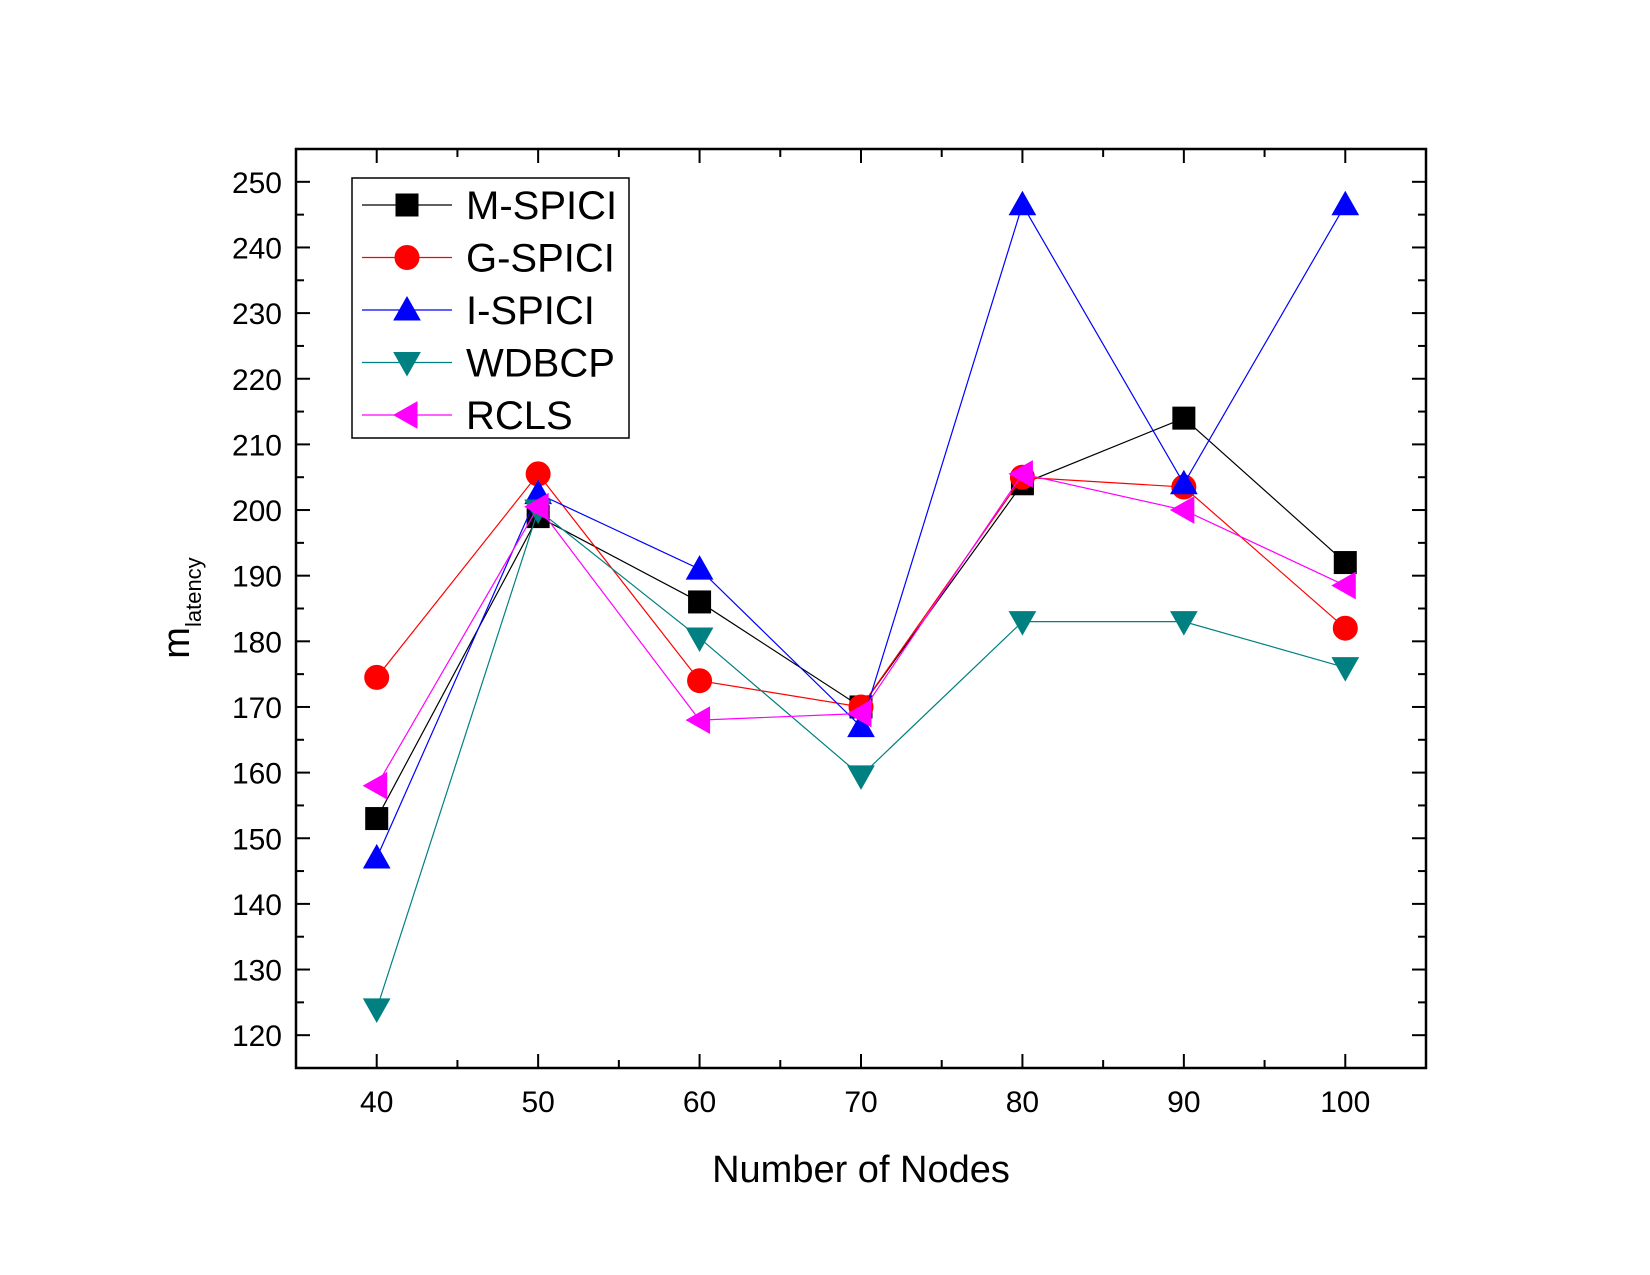 The image size is (1650, 1275). I want to click on legend-marker-g-spici, so click(407, 257).